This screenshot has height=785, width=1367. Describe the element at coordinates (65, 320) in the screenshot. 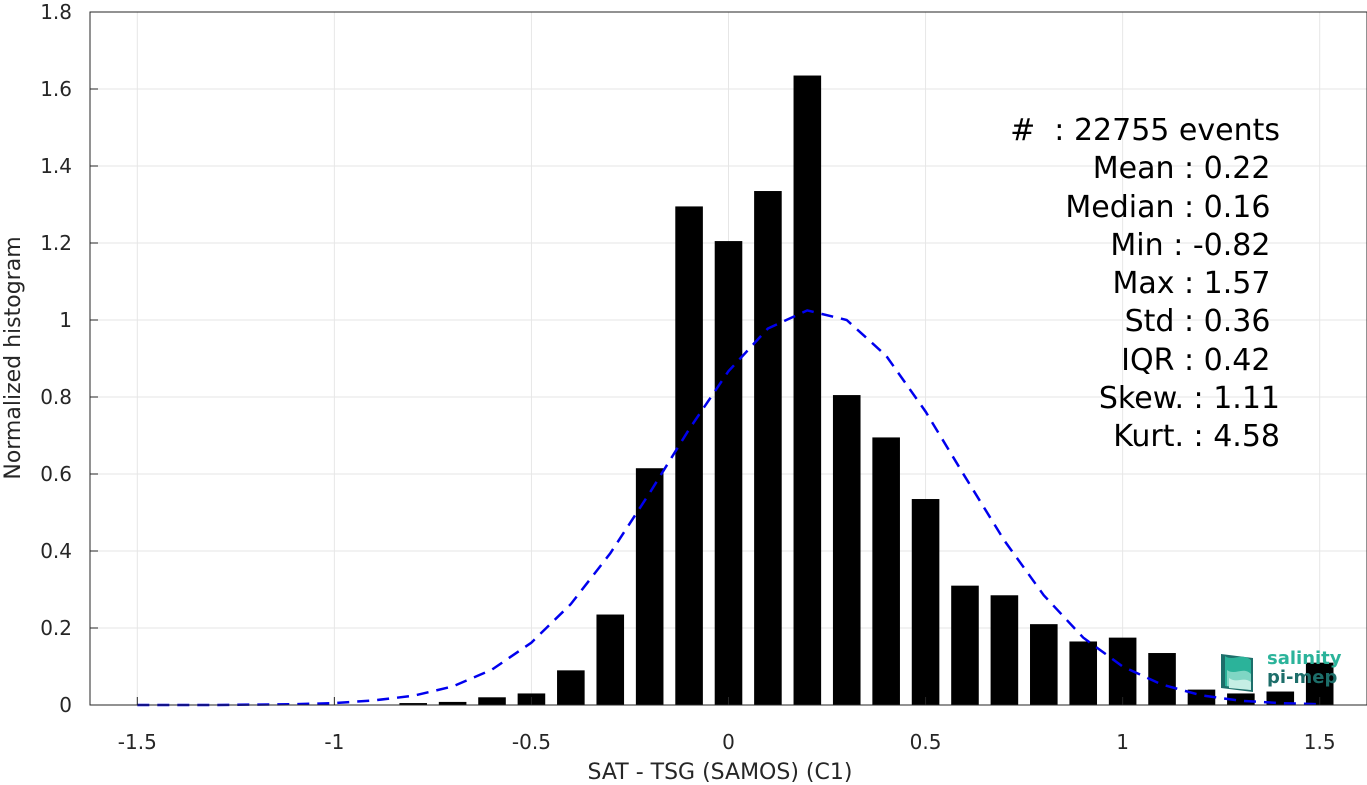

I see `y-tick-label-5: 1` at that location.